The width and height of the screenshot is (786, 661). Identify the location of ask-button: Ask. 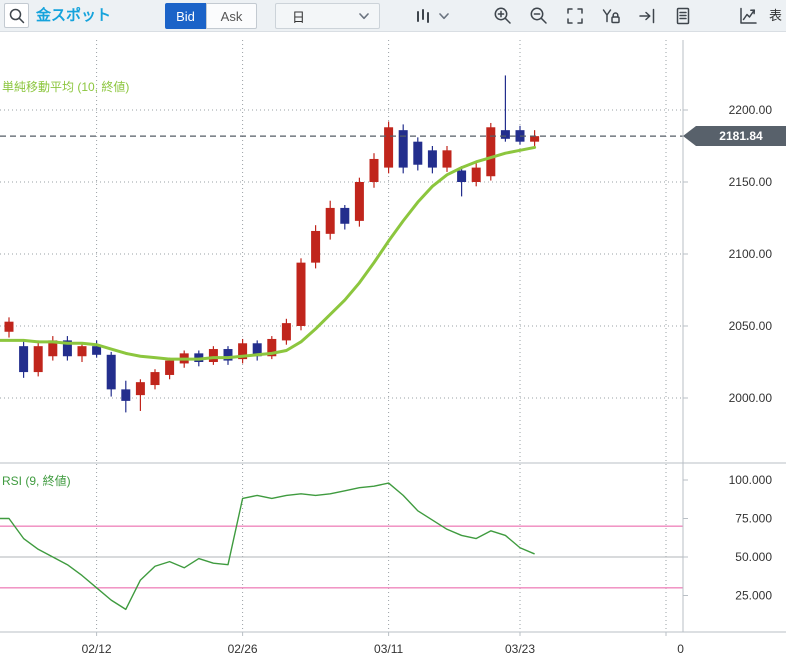
(231, 16).